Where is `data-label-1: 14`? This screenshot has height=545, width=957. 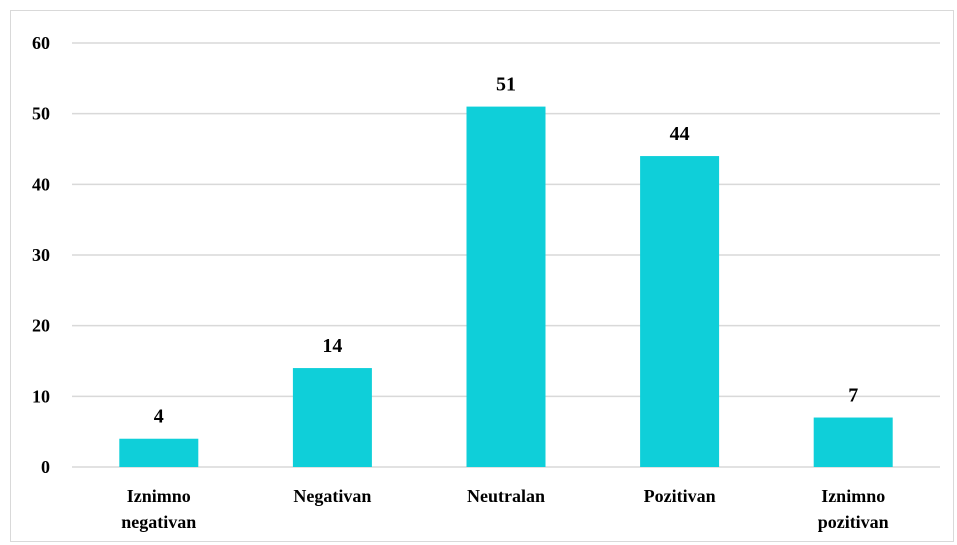
data-label-1: 14 is located at coordinates (332, 346).